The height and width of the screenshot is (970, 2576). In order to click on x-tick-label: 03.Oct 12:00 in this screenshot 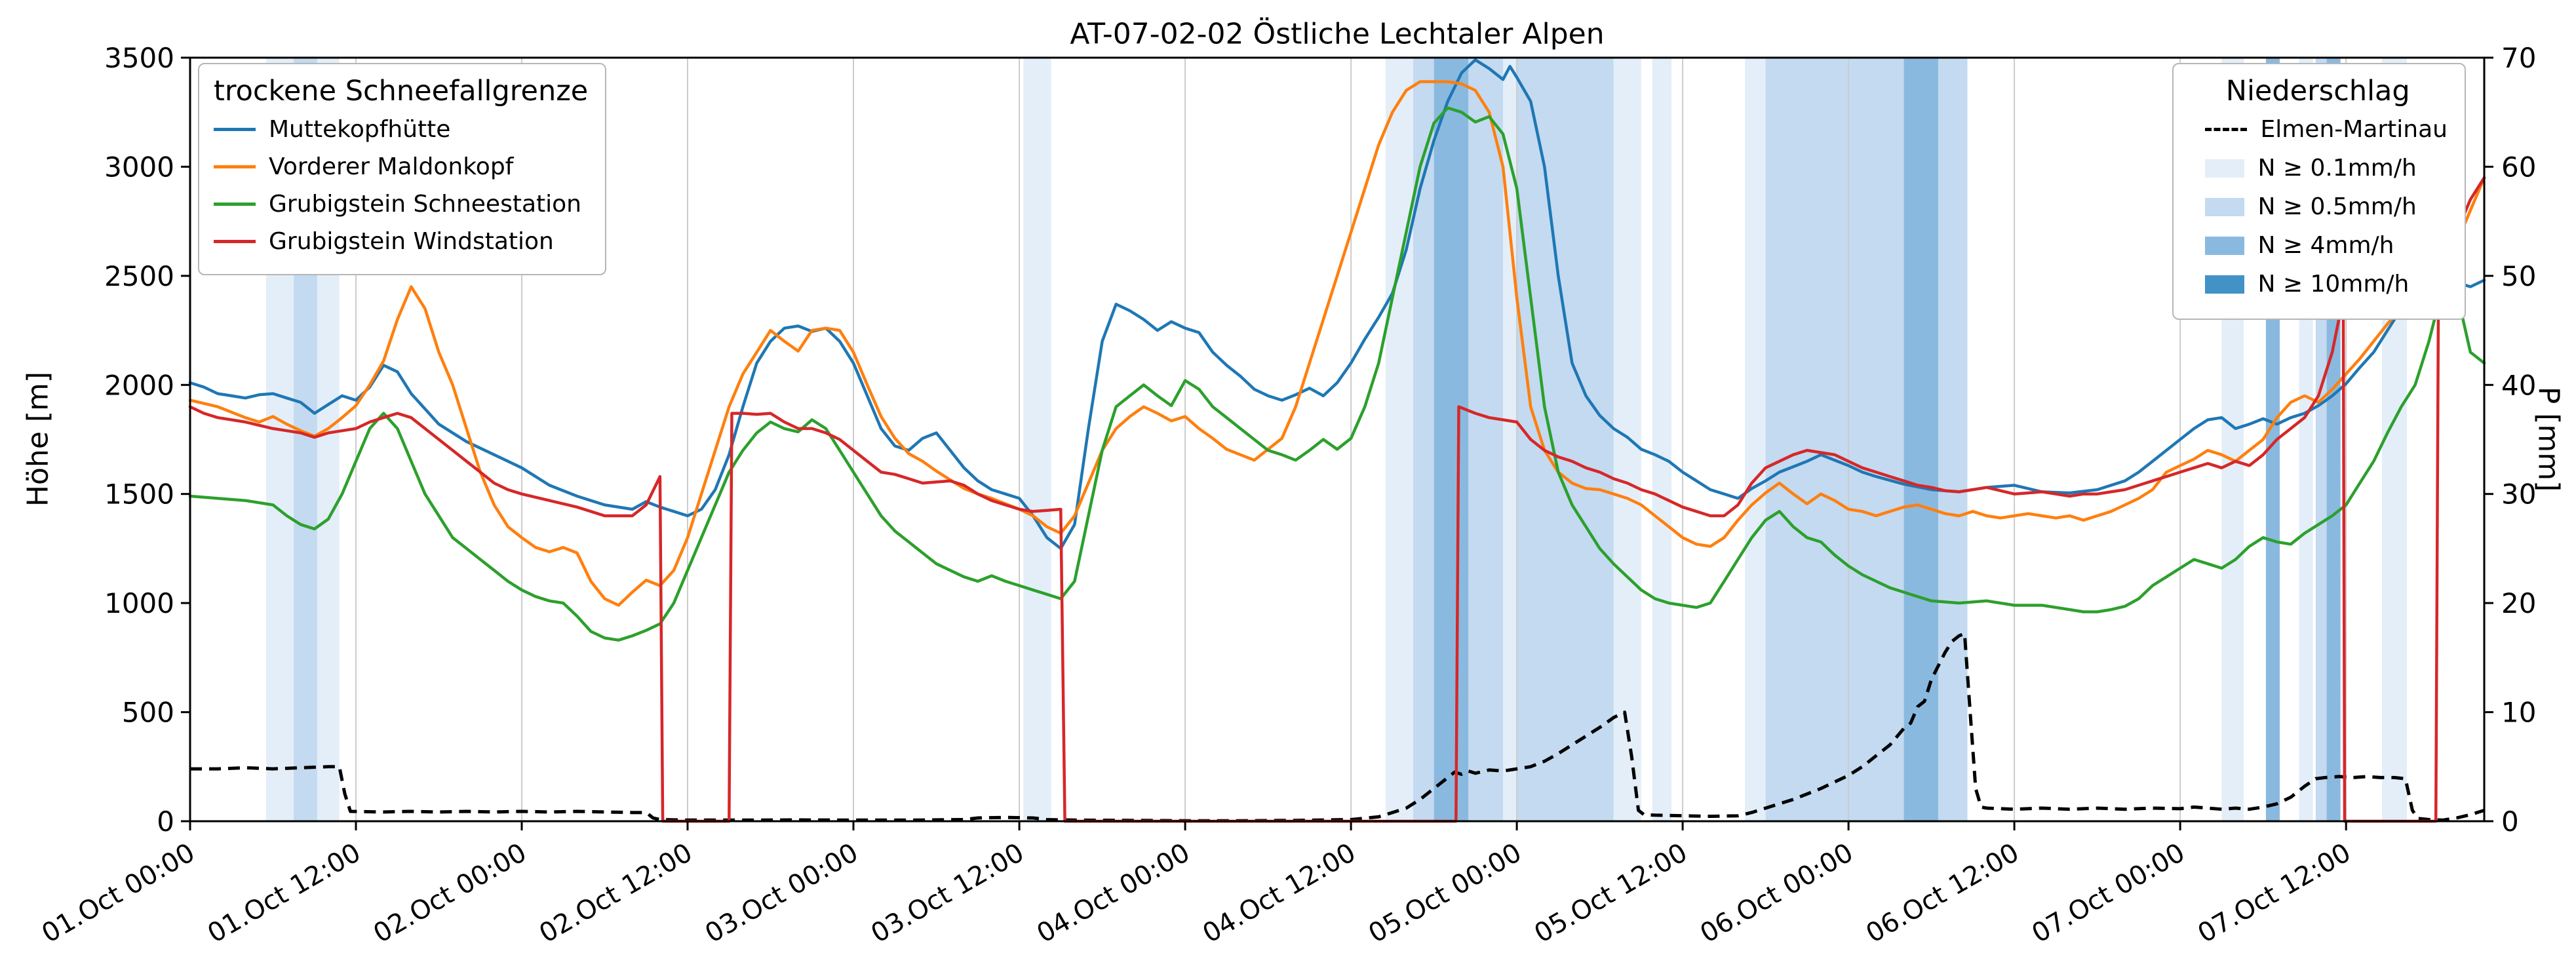, I will do `click(947, 893)`.